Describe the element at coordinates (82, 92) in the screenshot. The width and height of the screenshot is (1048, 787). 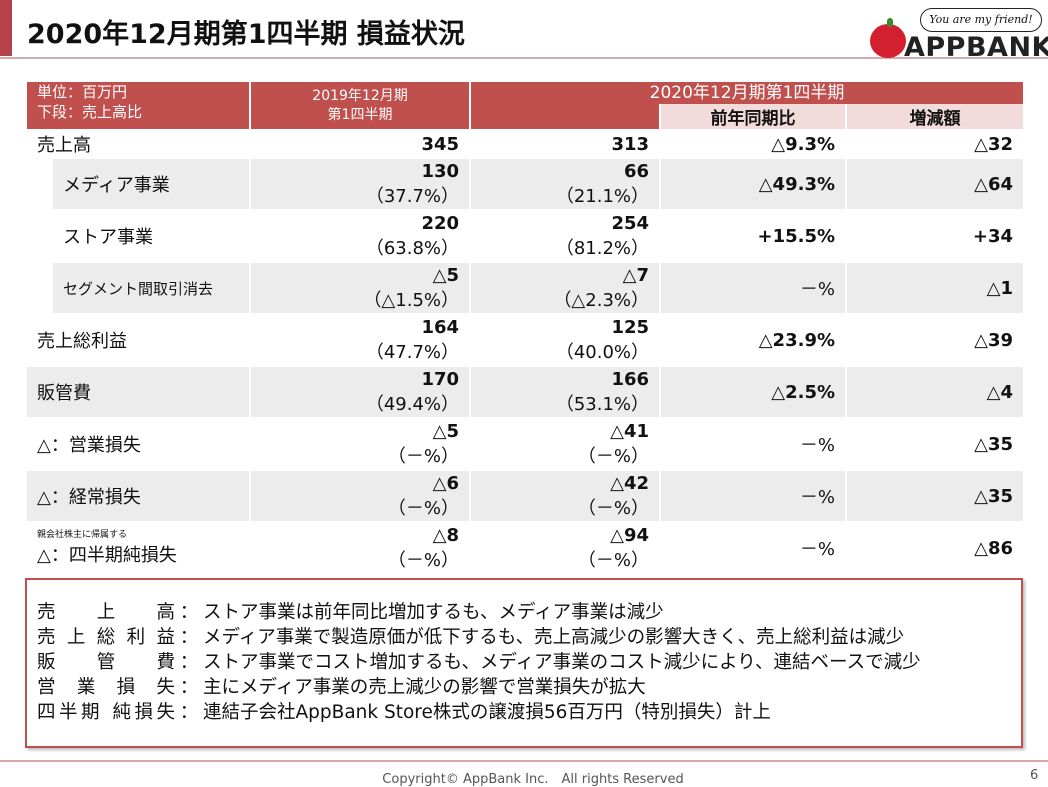
I see `unit-label: 単位：百万円` at that location.